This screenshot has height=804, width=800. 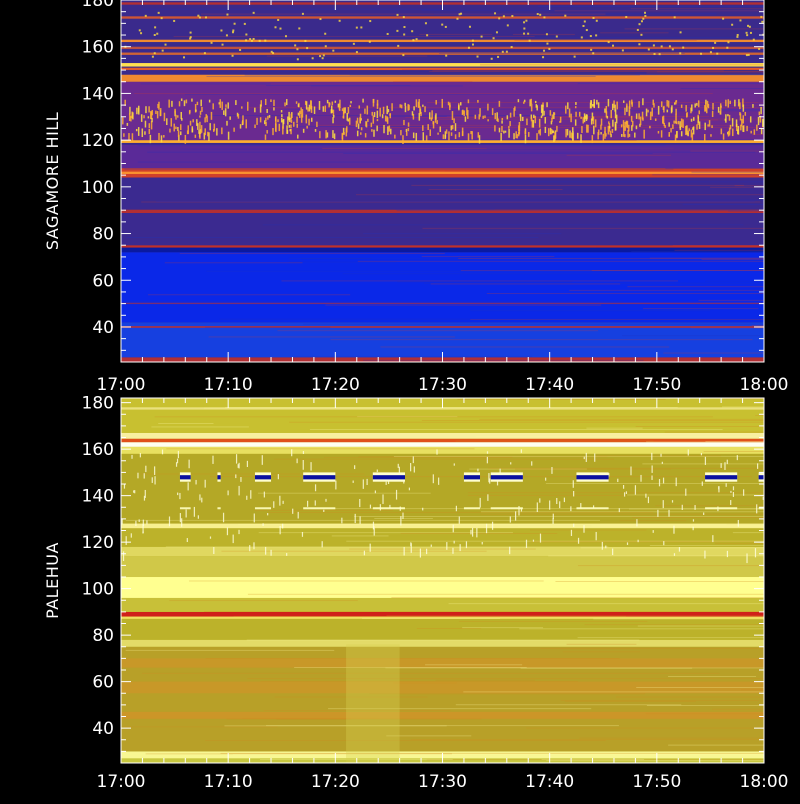 I want to click on x-tick-label: 17:10, so click(x=228, y=385).